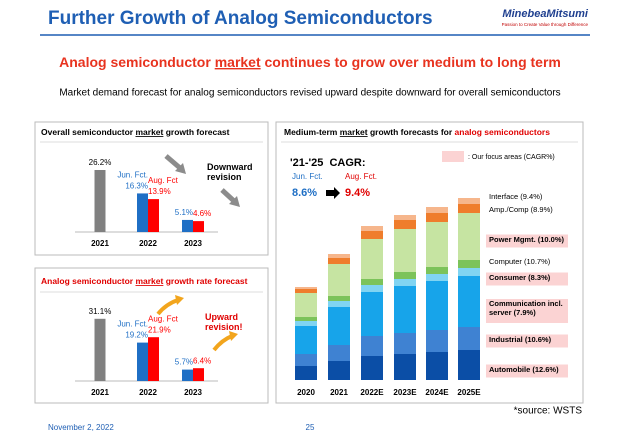 The width and height of the screenshot is (621, 438). I want to click on focus-legend: : Our focus areas (CAGR%), so click(511, 157).